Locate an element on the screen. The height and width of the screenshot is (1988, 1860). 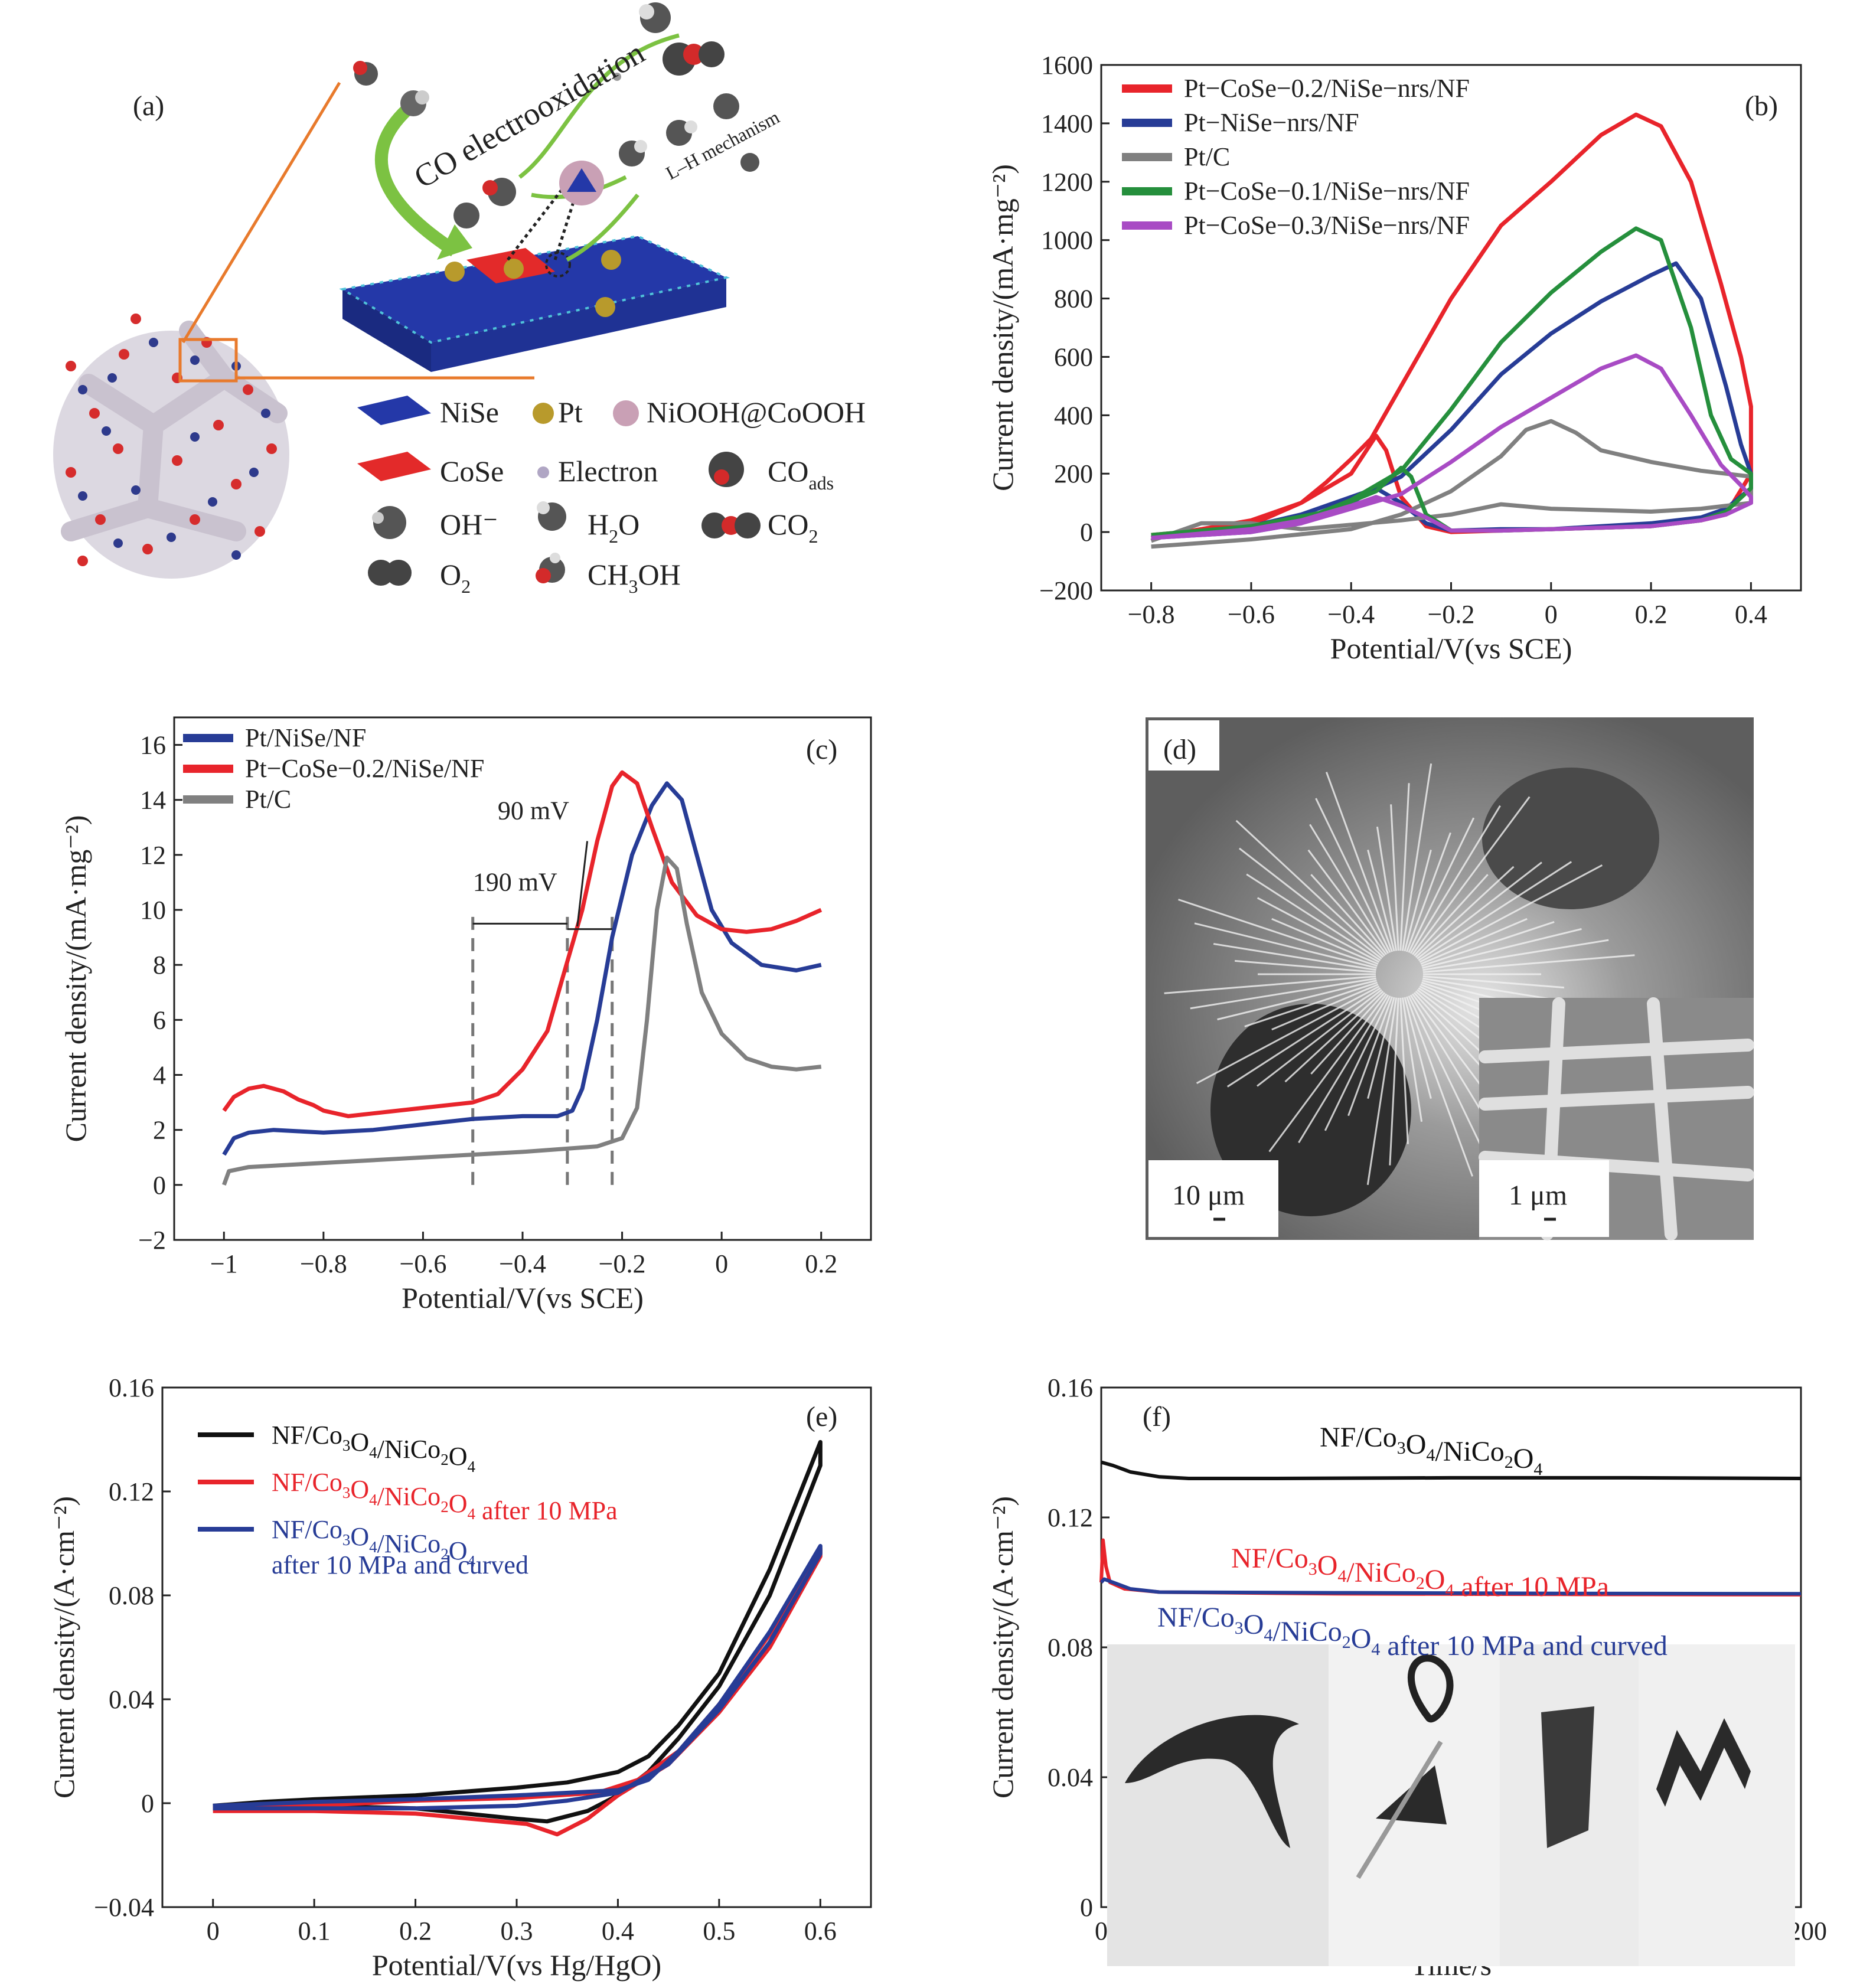
panel-a: (a) is located at coordinates (460, 299).